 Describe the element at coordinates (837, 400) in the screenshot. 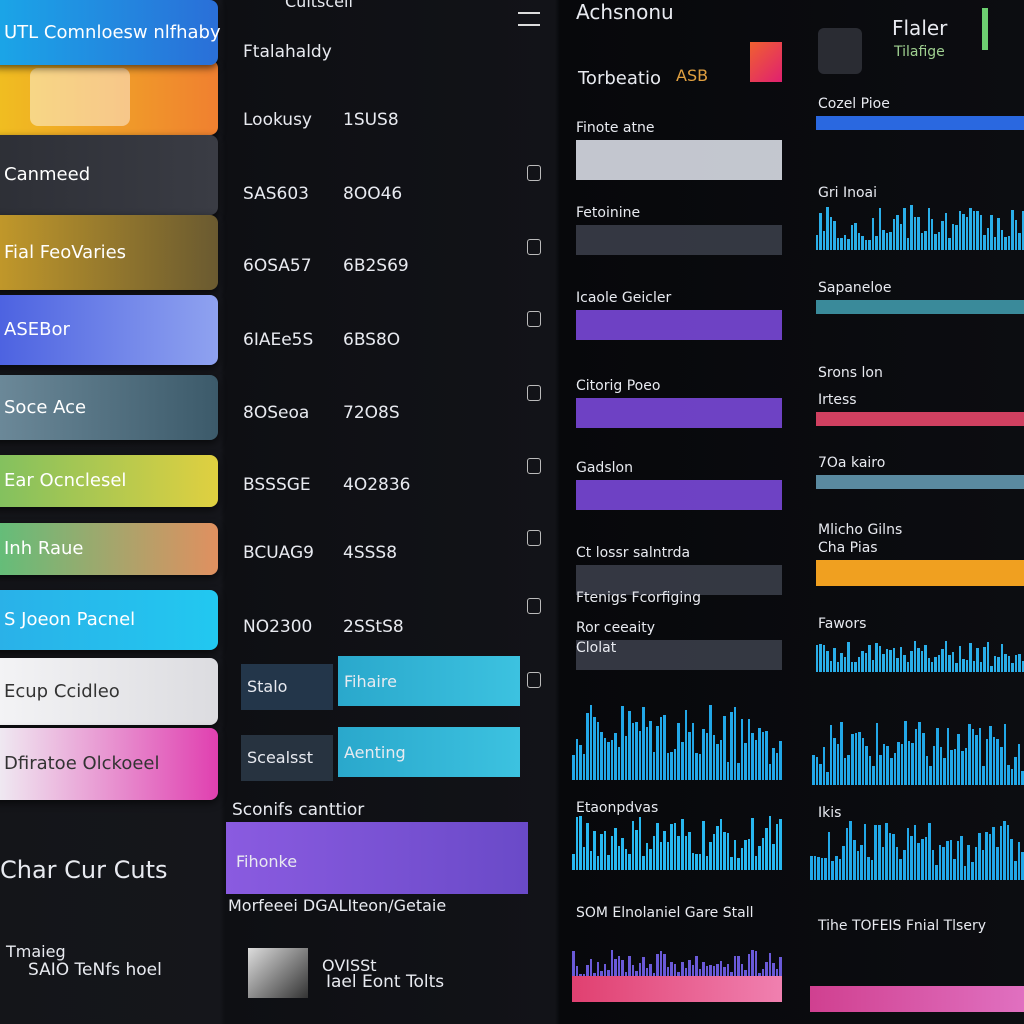

I see `card-title: Irtess` at that location.